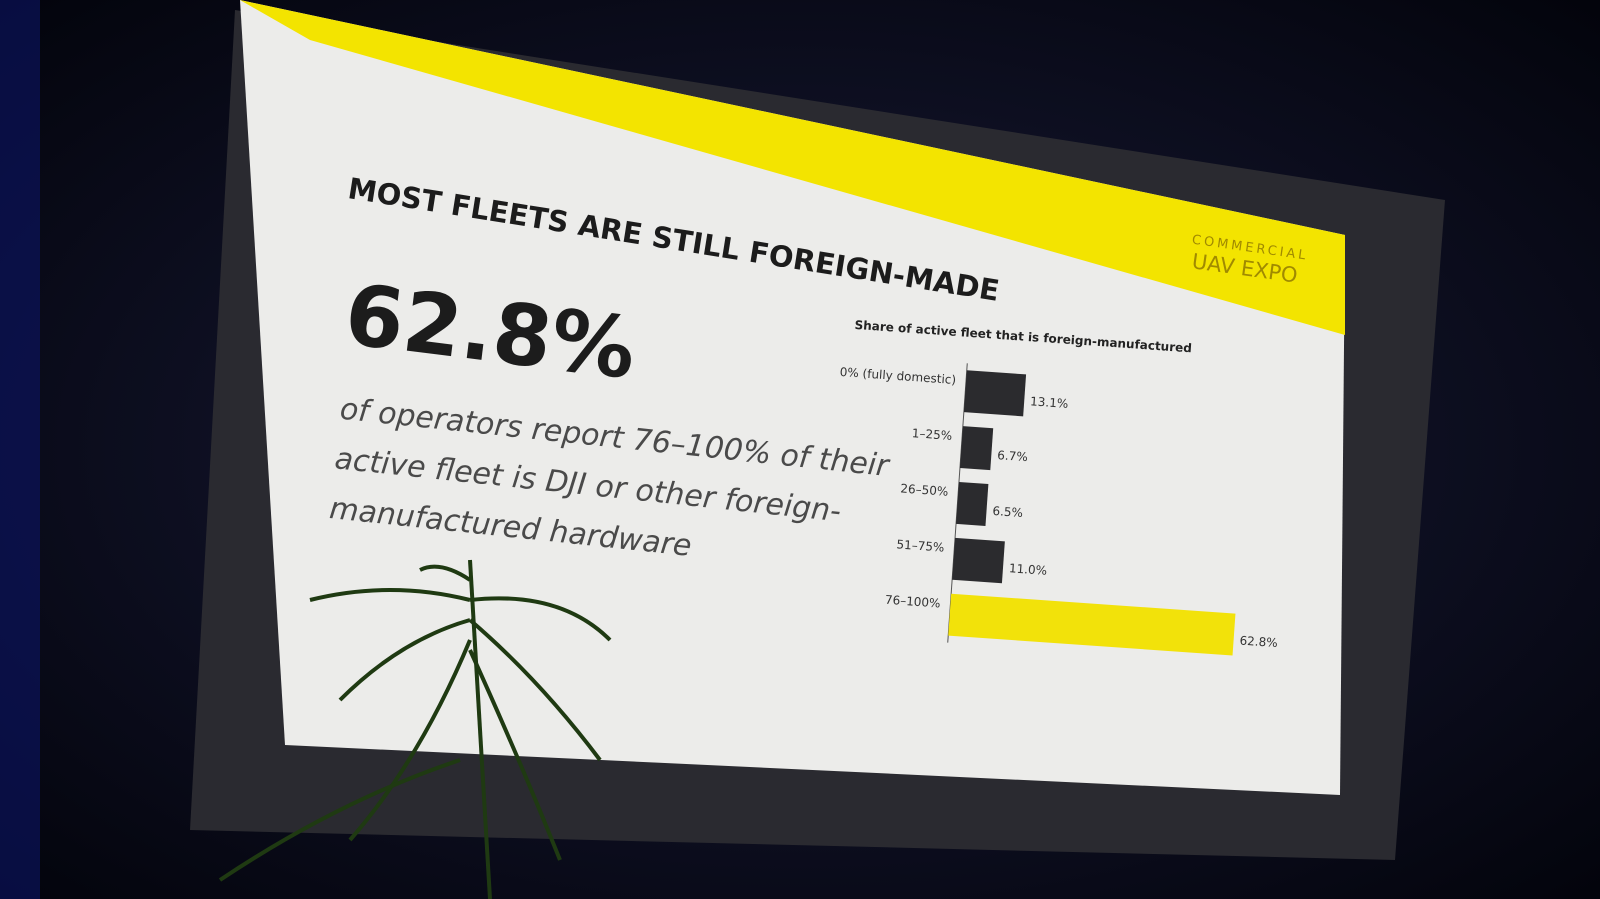  I want to click on category-label: 51–75%, so click(920, 545).